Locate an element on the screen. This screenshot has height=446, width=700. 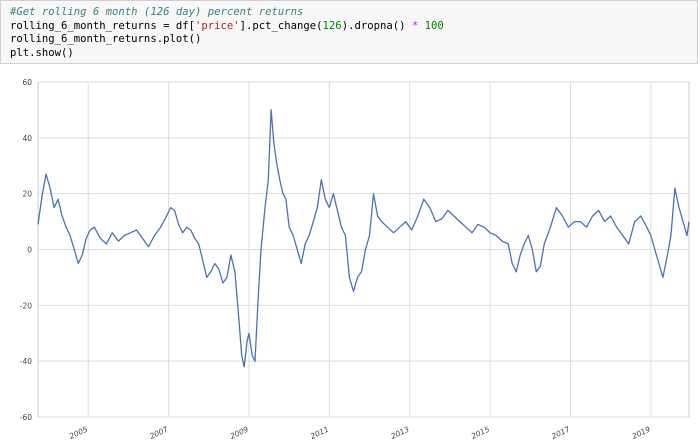
code-token: ).dropna() is located at coordinates (376, 25).